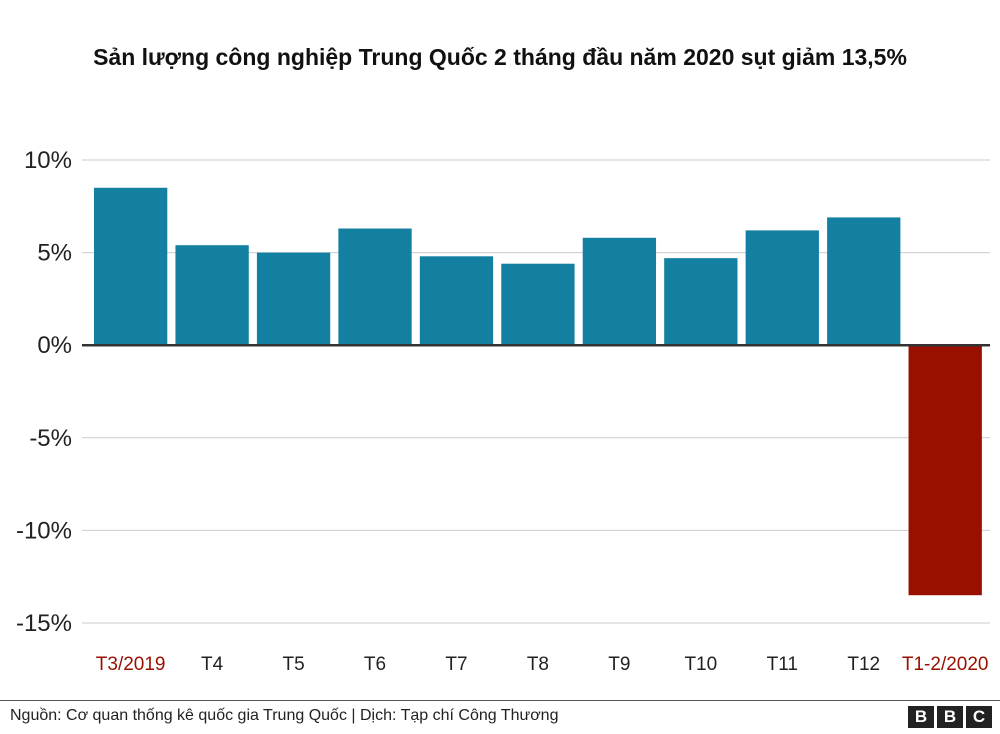  I want to click on x-tick-label: T11, so click(782, 664).